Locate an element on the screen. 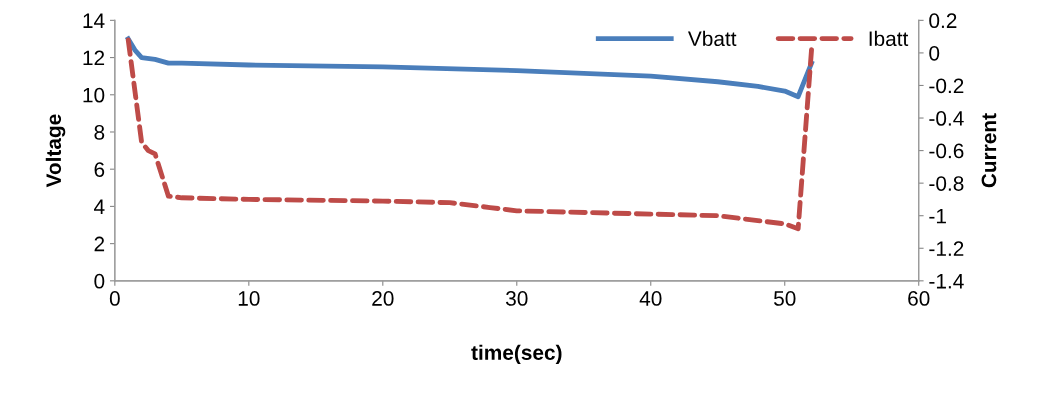  y-tick-label: 0 is located at coordinates (99, 281).